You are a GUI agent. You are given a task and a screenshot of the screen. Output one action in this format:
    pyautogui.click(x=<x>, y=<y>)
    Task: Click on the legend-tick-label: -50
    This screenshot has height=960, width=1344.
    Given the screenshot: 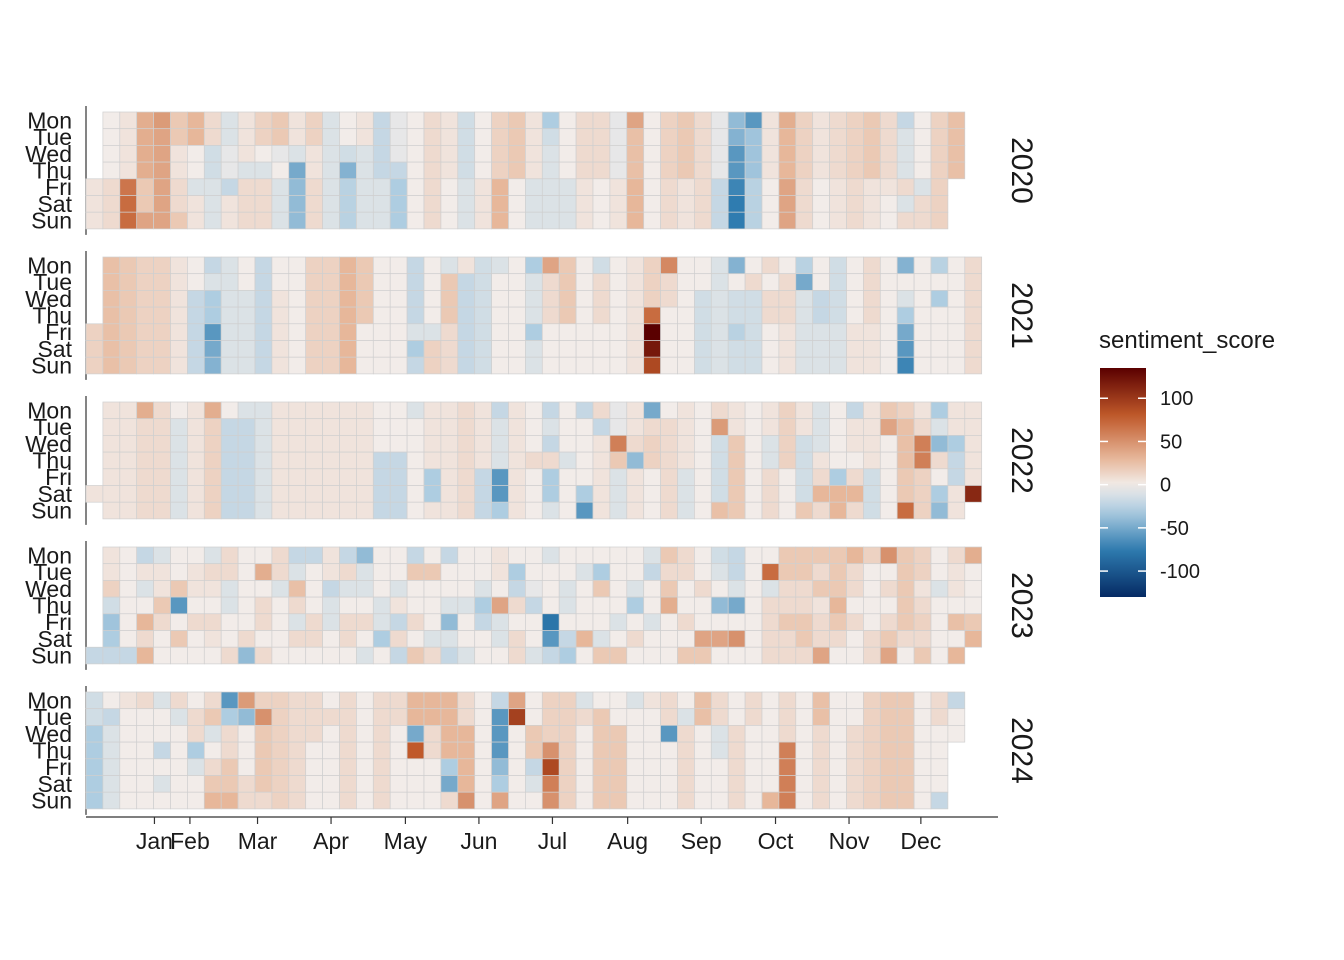 What is the action you would take?
    pyautogui.click(x=1174, y=529)
    